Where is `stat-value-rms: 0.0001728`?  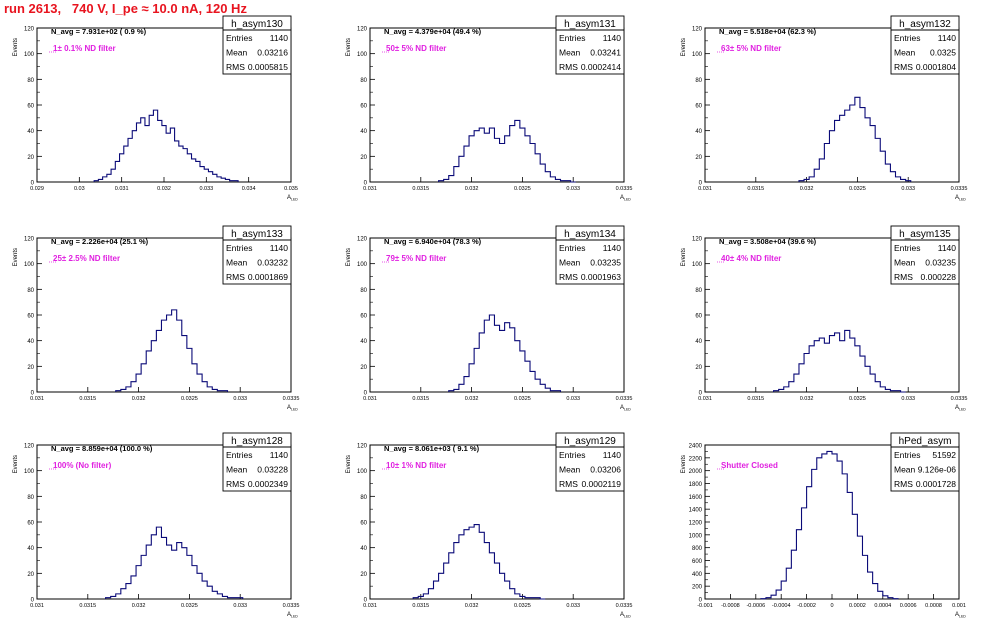
stat-value-rms: 0.0001728 is located at coordinates (936, 484).